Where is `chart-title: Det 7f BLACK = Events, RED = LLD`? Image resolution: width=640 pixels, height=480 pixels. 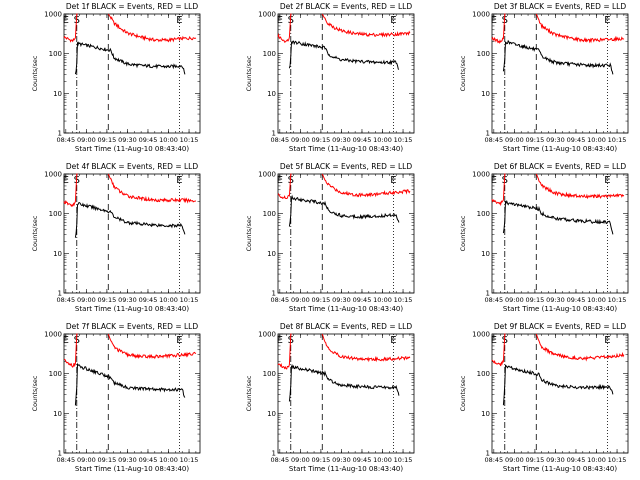
chart-title: Det 7f BLACK = Events, RED = LLD is located at coordinates (132, 326).